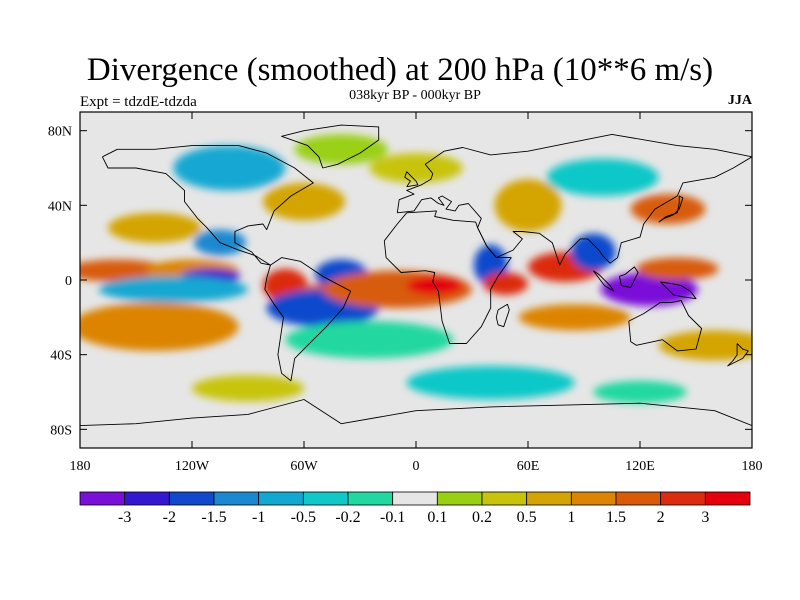 This screenshot has height=600, width=800. What do you see at coordinates (705, 517) in the screenshot?
I see `colorbar-label-13: 3` at bounding box center [705, 517].